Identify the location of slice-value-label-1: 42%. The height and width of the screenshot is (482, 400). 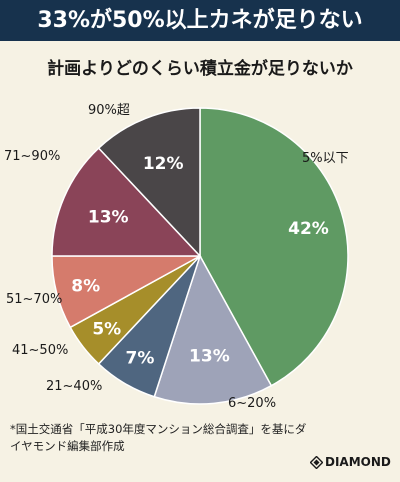
(308, 229).